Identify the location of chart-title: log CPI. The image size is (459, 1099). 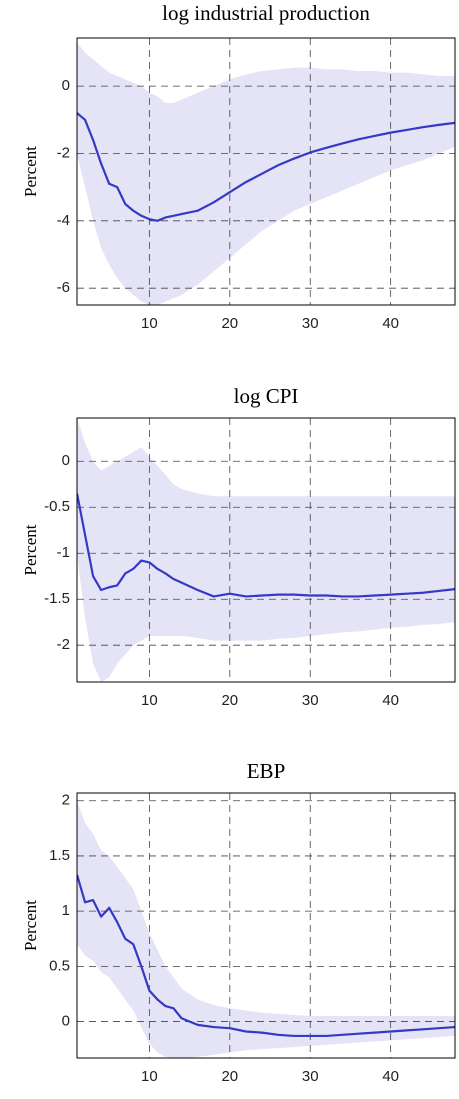
(266, 396).